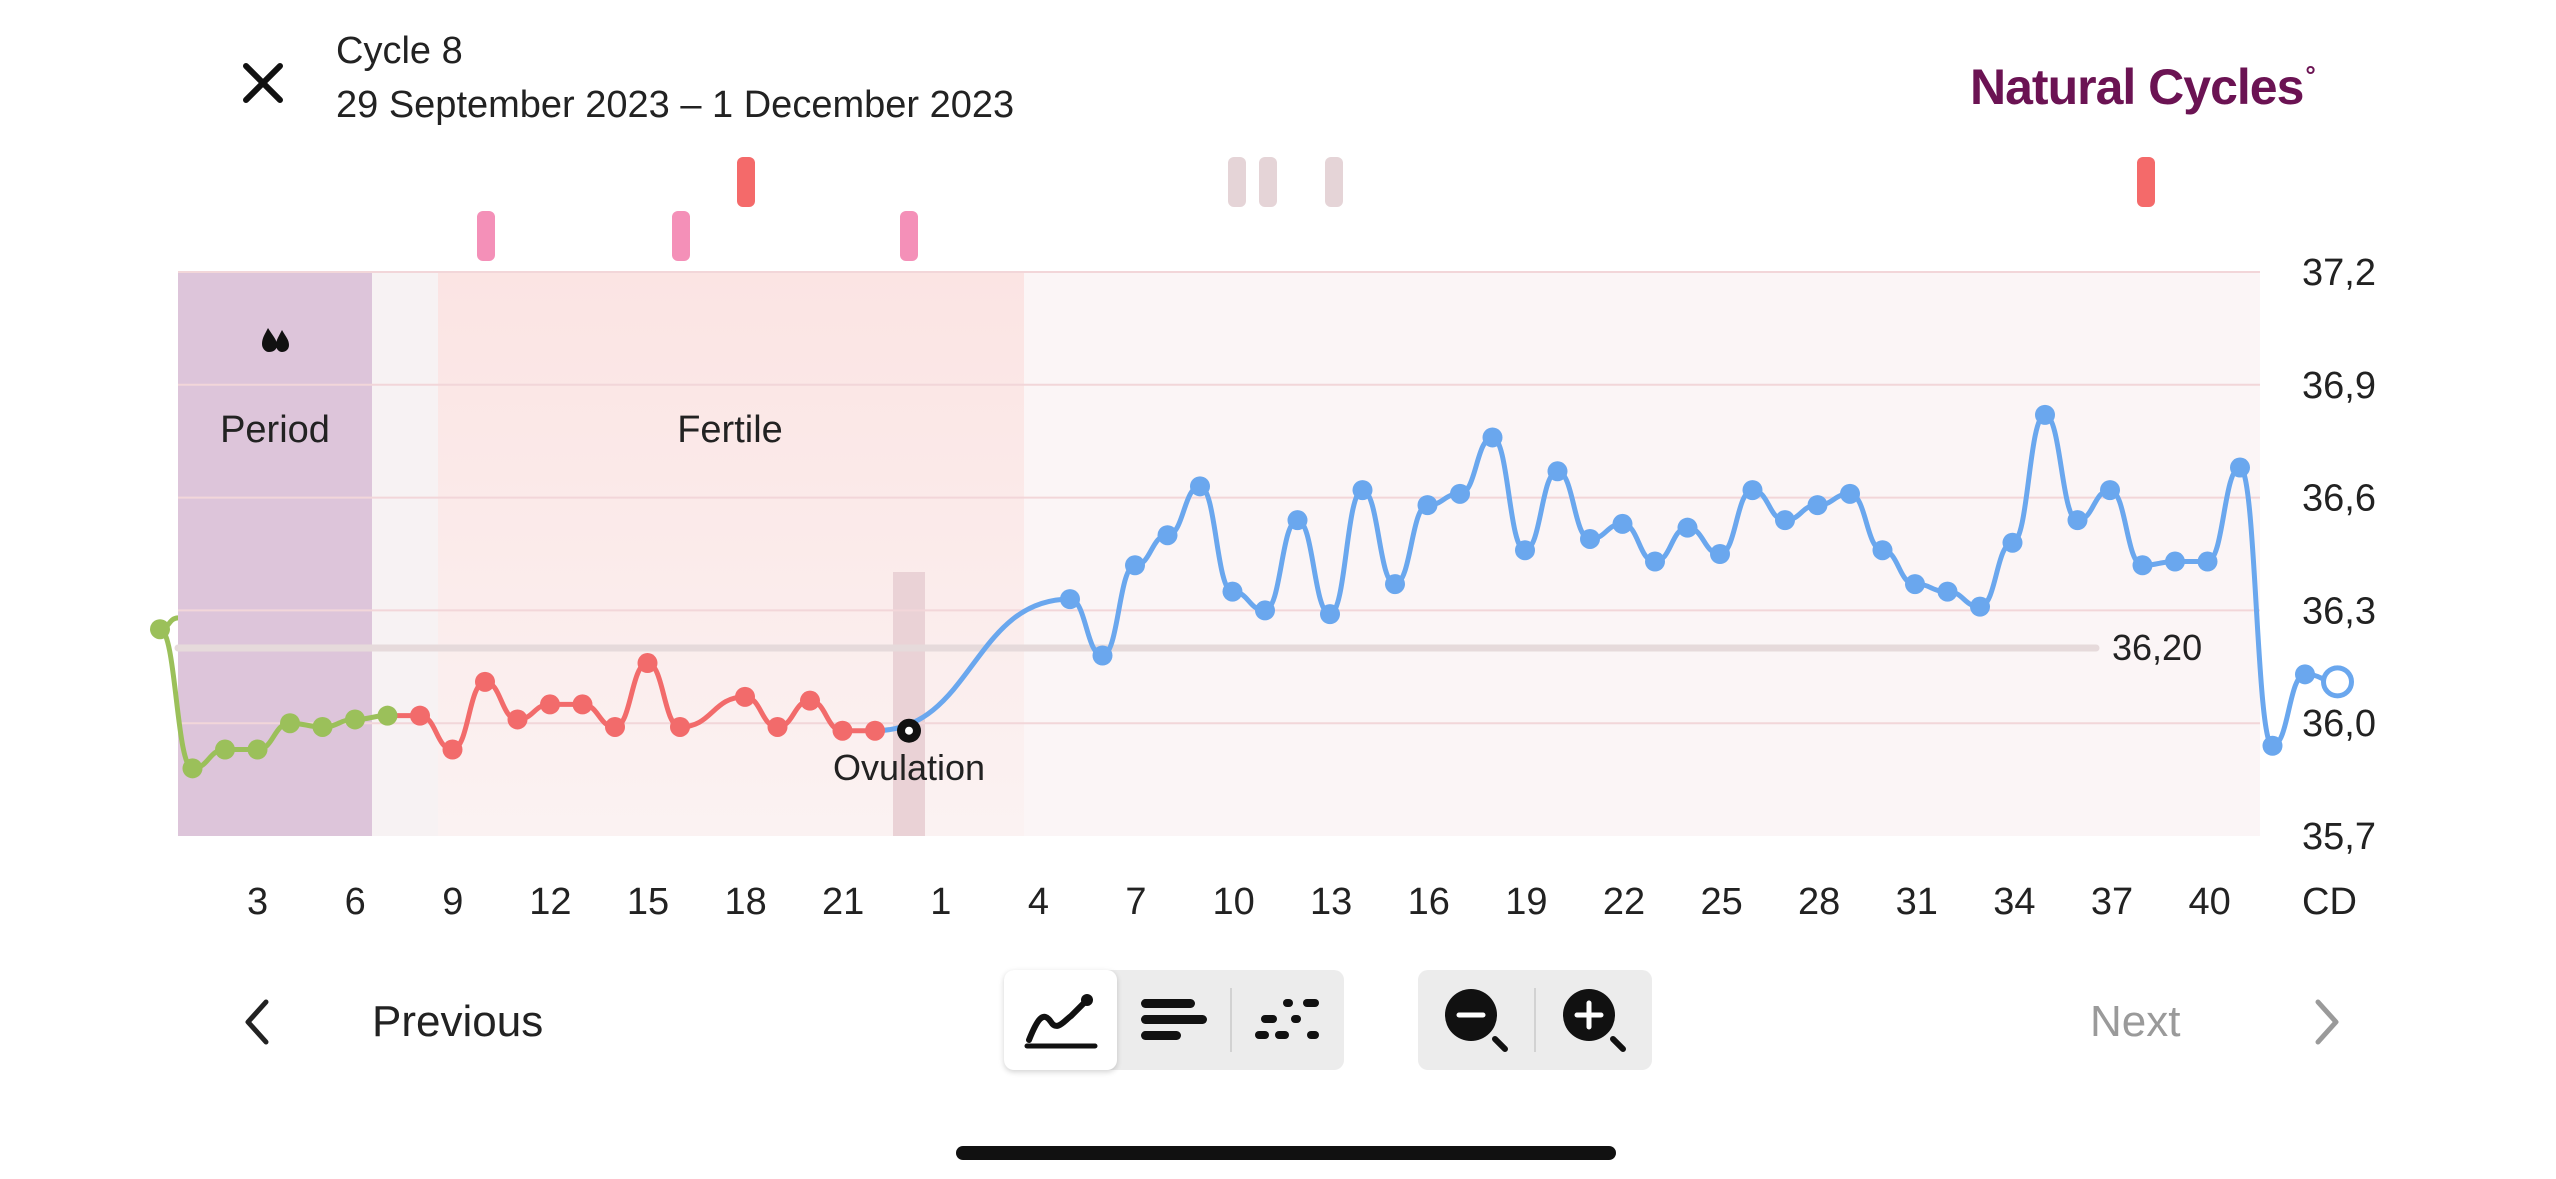  I want to click on previous-cycle-button: Previous, so click(385, 1022).